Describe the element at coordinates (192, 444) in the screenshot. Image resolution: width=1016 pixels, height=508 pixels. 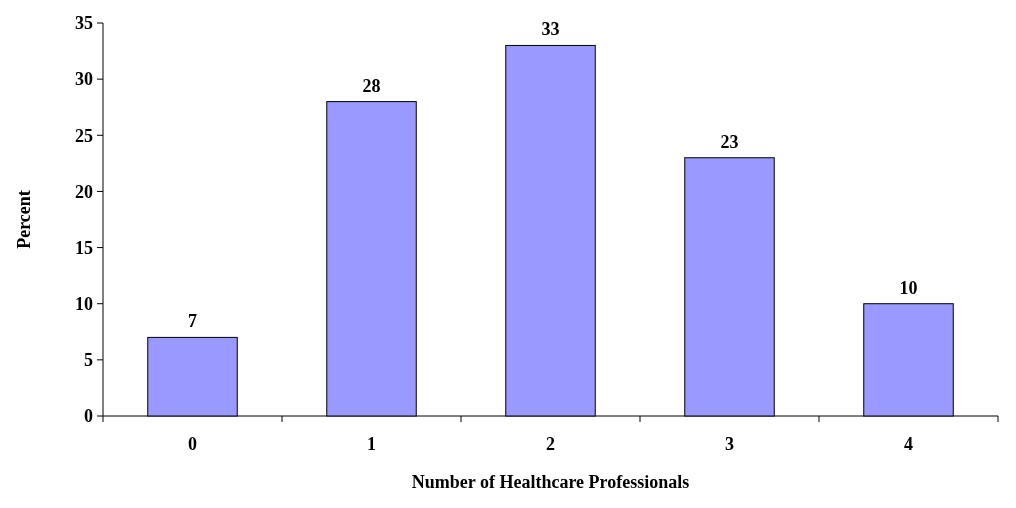
I see `x-tick-label: 0` at that location.